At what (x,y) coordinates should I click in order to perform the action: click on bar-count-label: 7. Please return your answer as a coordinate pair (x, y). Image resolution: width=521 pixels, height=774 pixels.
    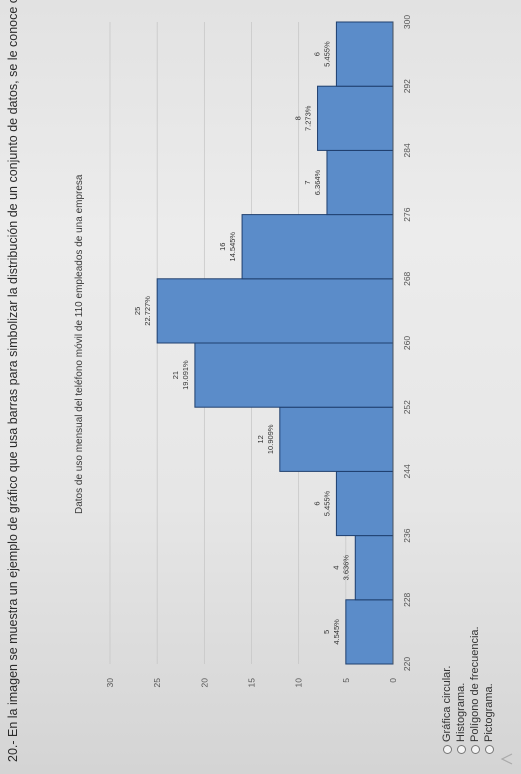
    Looking at the image, I should click on (307, 182).